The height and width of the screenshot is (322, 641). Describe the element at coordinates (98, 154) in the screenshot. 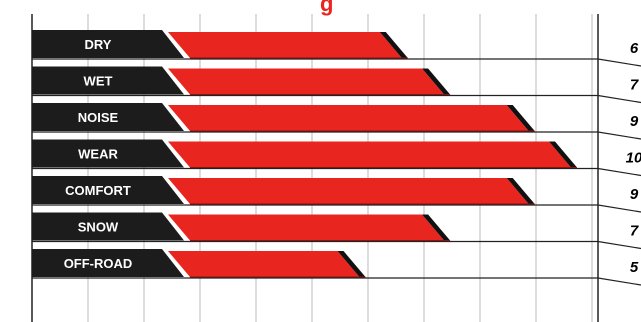

I see `category-label: WEAR` at that location.